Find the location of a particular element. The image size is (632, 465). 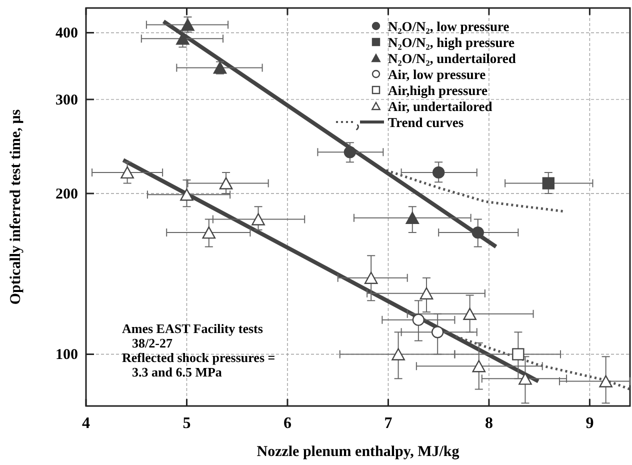

legend-label: Air,high pressure is located at coordinates (438, 90).